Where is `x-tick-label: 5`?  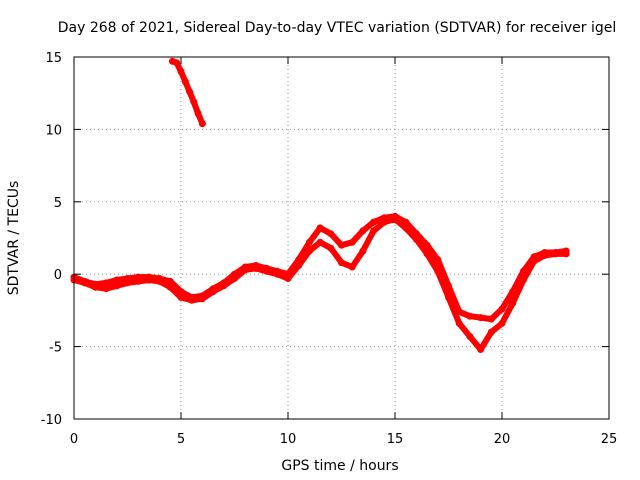
x-tick-label: 5 is located at coordinates (181, 439).